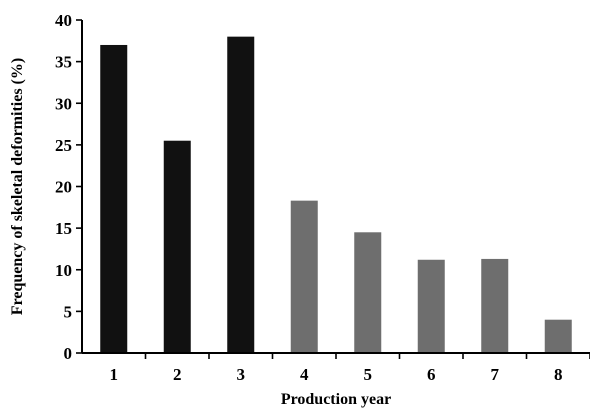  Describe the element at coordinates (63, 20) in the screenshot. I see `y-tick-label: 40` at that location.